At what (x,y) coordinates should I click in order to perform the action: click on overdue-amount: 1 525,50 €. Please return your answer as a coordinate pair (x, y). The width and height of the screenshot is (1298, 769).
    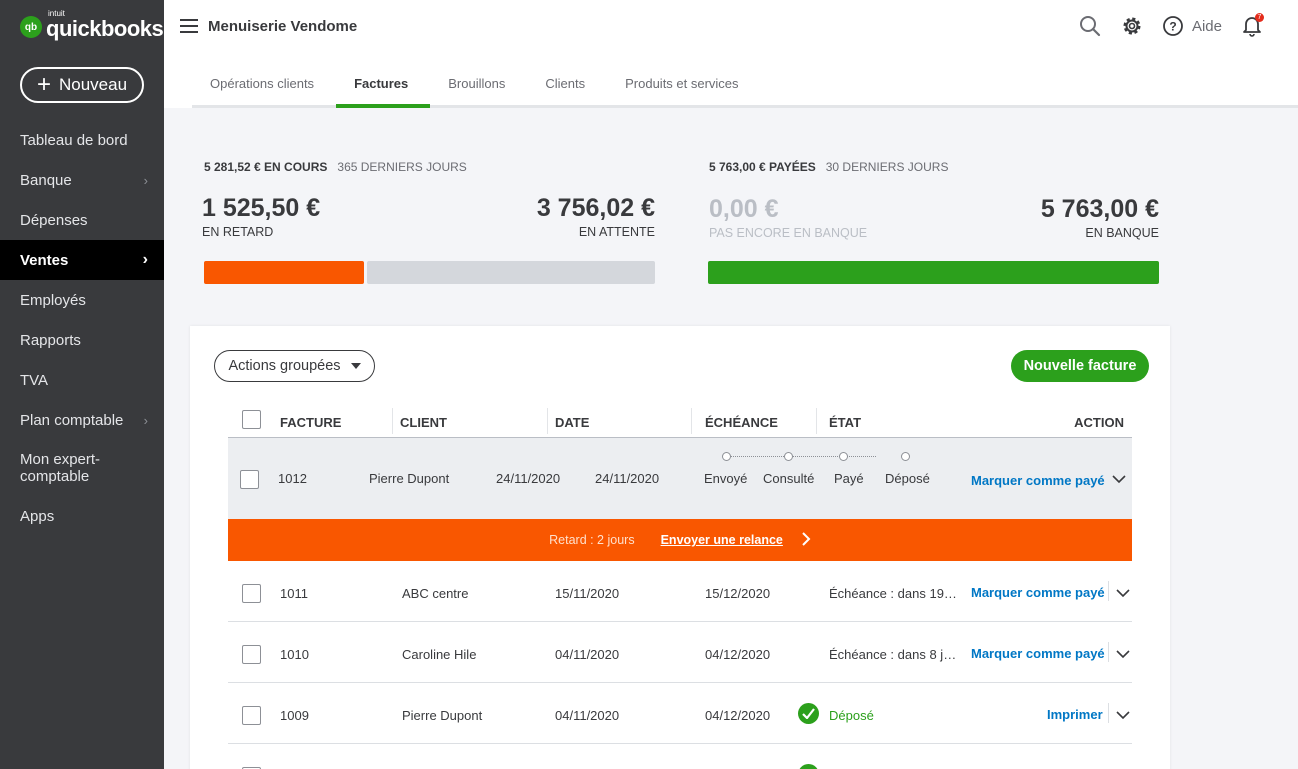
    Looking at the image, I should click on (261, 208).